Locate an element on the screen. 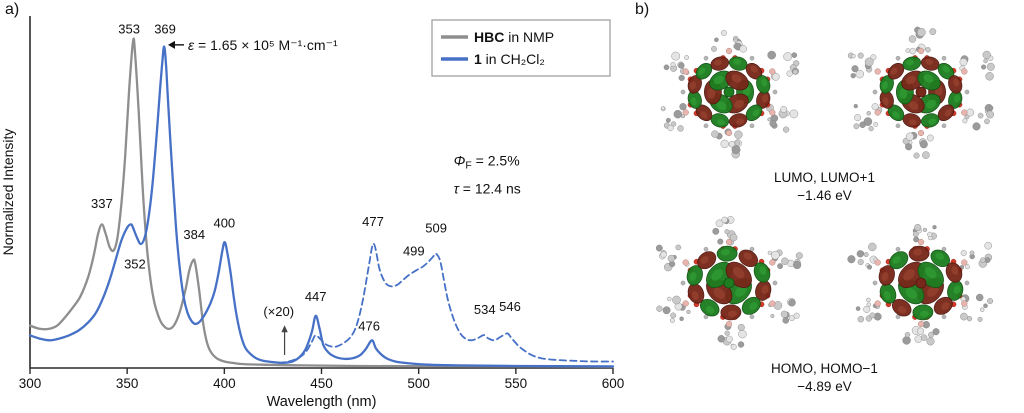 The image size is (1024, 413). peak-label-499: 499 is located at coordinates (414, 250).